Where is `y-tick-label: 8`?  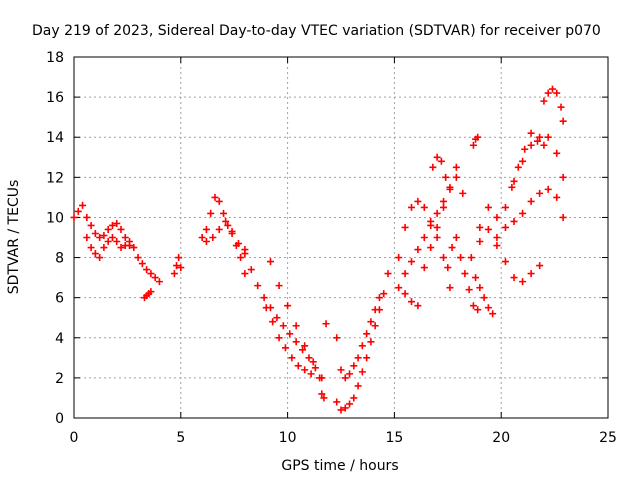 y-tick-label: 8 is located at coordinates (59, 259).